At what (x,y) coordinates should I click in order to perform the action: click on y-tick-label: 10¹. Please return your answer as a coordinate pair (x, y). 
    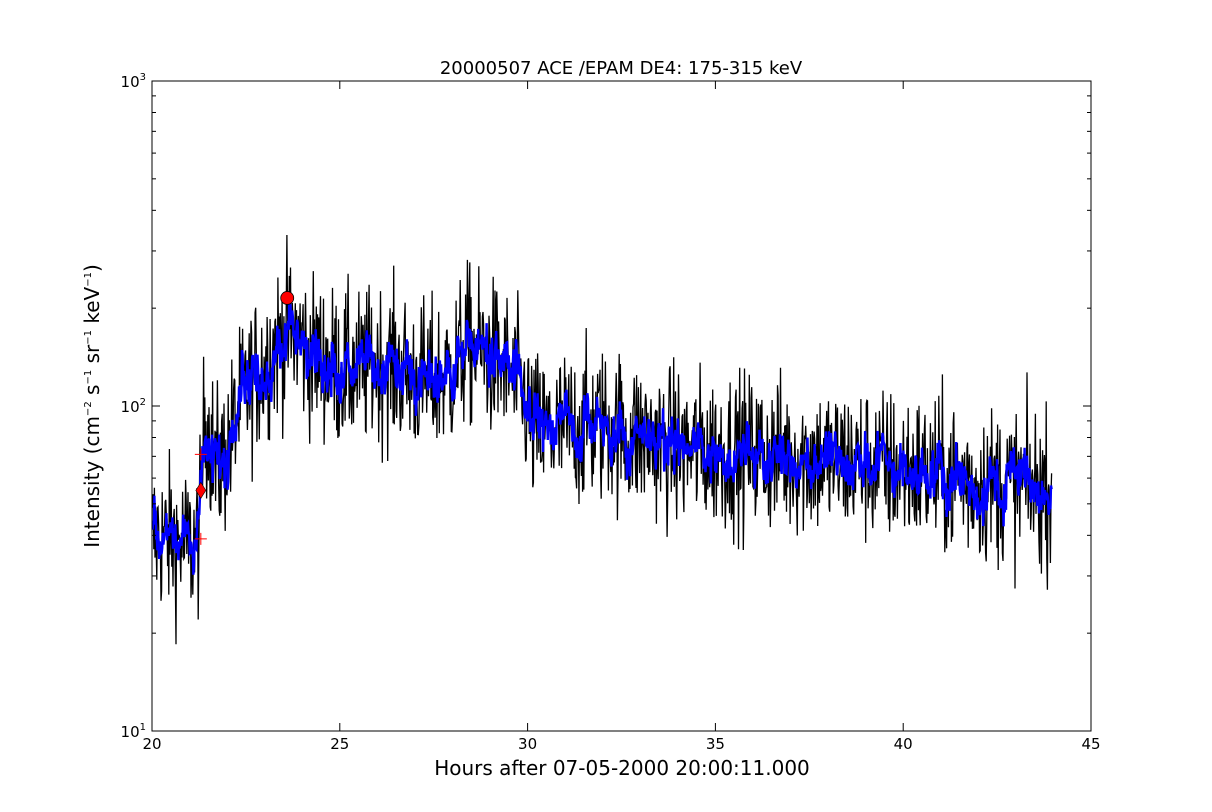
    Looking at the image, I should click on (133, 731).